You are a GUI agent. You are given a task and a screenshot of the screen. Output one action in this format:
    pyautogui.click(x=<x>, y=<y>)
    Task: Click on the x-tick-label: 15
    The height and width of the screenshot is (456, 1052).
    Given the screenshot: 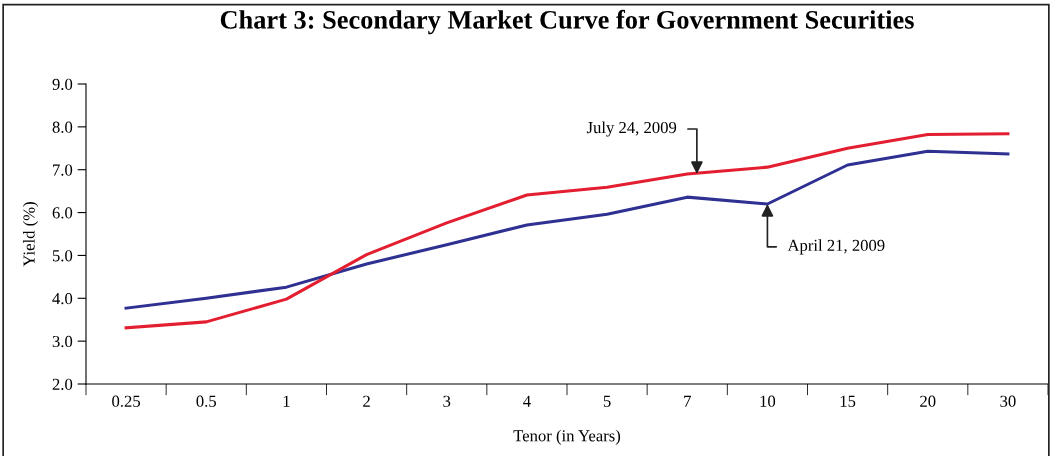 What is the action you would take?
    pyautogui.click(x=848, y=401)
    